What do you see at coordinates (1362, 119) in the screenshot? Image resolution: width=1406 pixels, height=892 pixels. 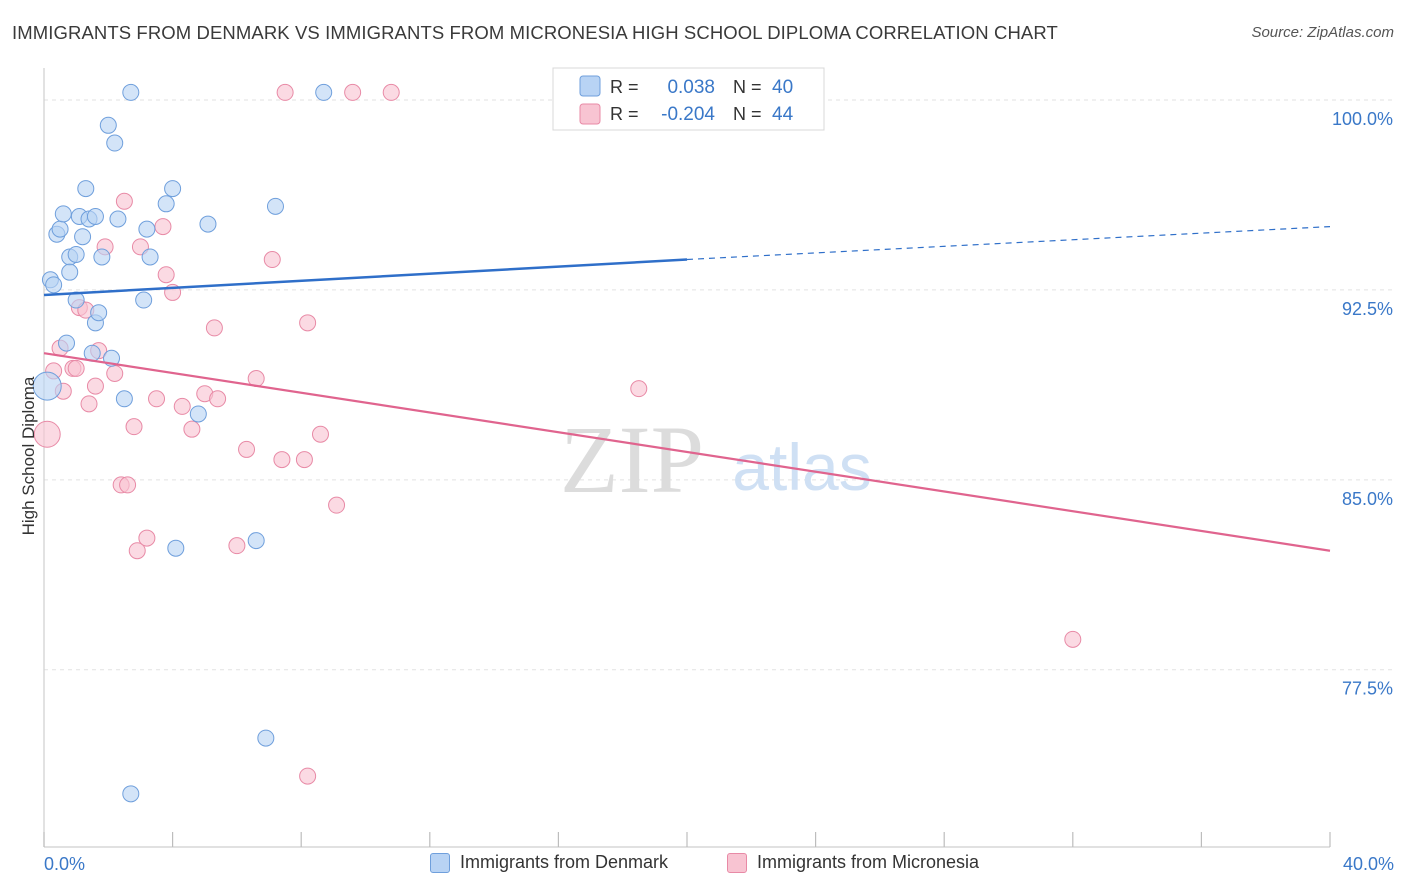 I see `y-tick-label-0: 100.0%` at bounding box center [1362, 119].